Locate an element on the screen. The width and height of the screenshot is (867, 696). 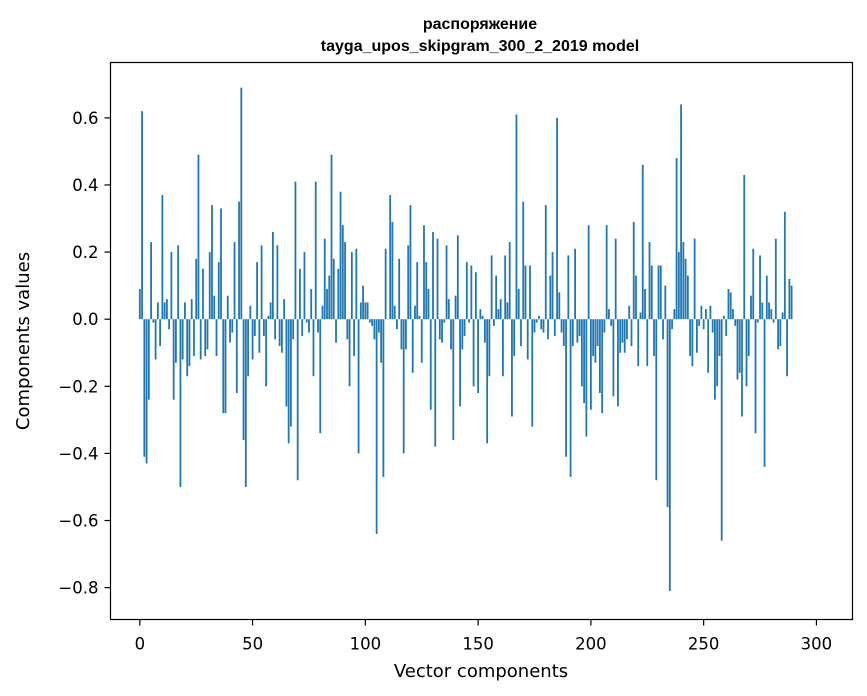
x-axis-ticks: 0 50 100 150 200 250 300 is located at coordinates (483, 636).